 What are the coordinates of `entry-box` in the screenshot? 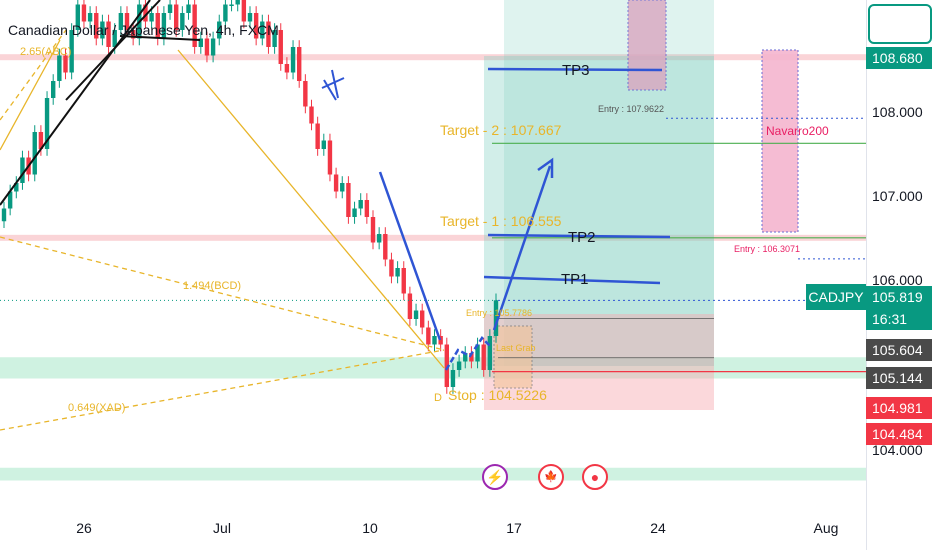 It's located at (647, 45).